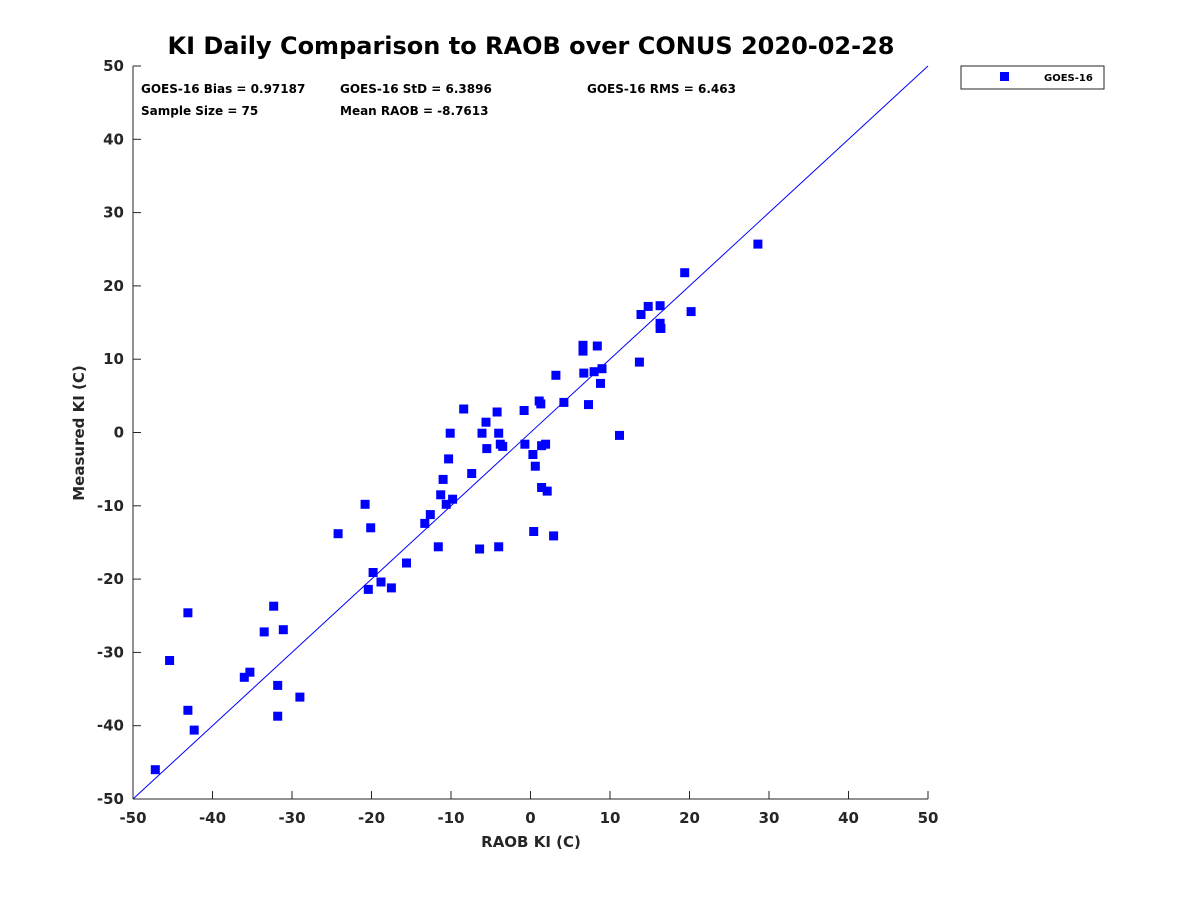 This screenshot has width=1200, height=900. I want to click on y-tick-label: 0, so click(119, 433).